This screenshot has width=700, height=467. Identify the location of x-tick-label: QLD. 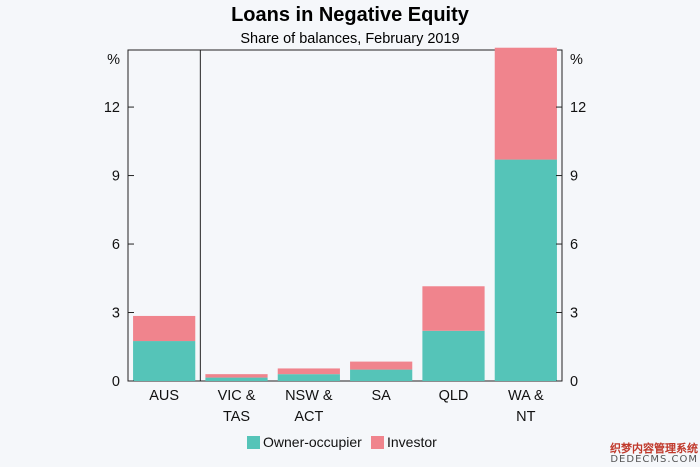
(454, 396).